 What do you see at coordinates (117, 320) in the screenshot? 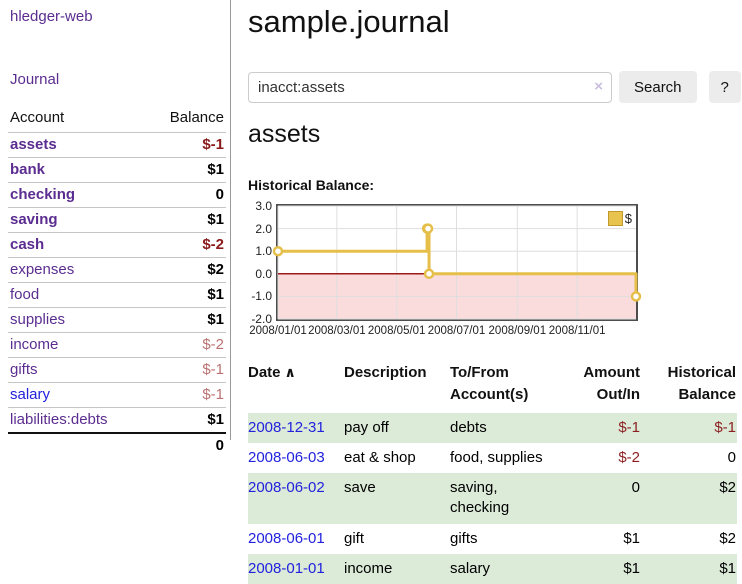
I see `account-row-supplies: supplies $1` at bounding box center [117, 320].